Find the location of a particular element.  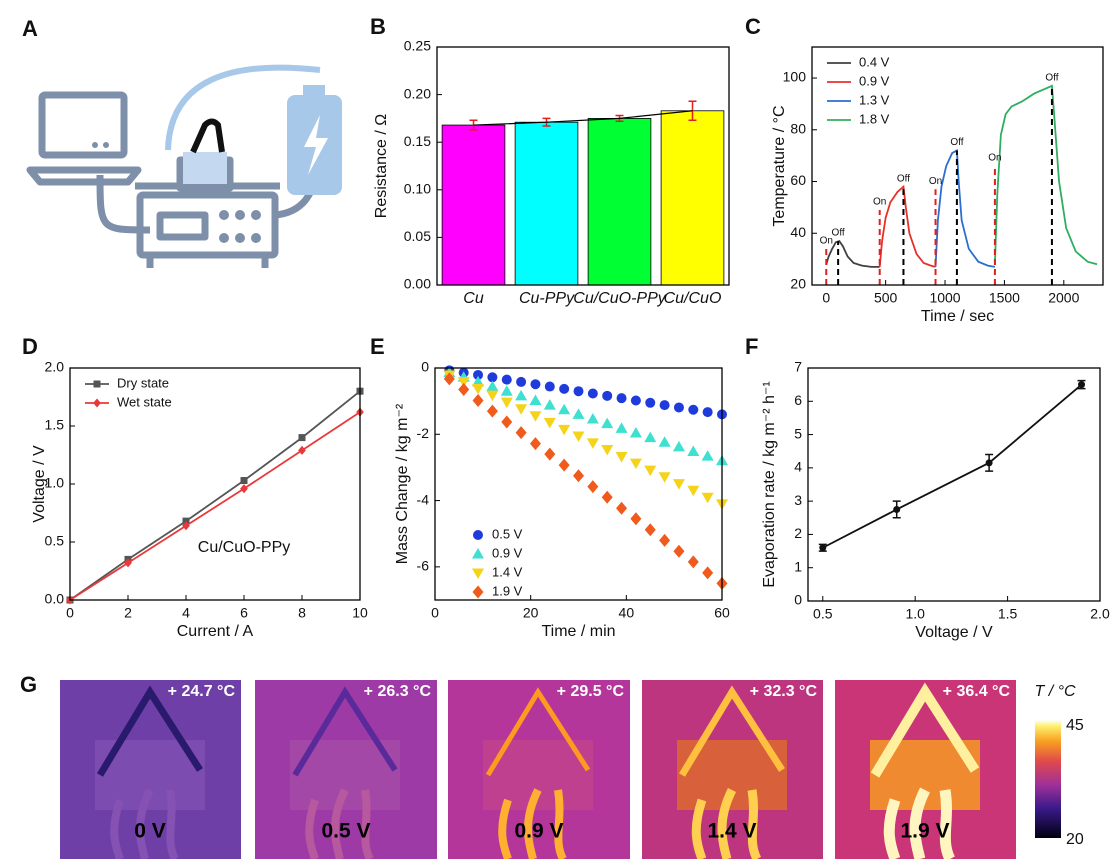

buttons is located at coordinates (176, 192).